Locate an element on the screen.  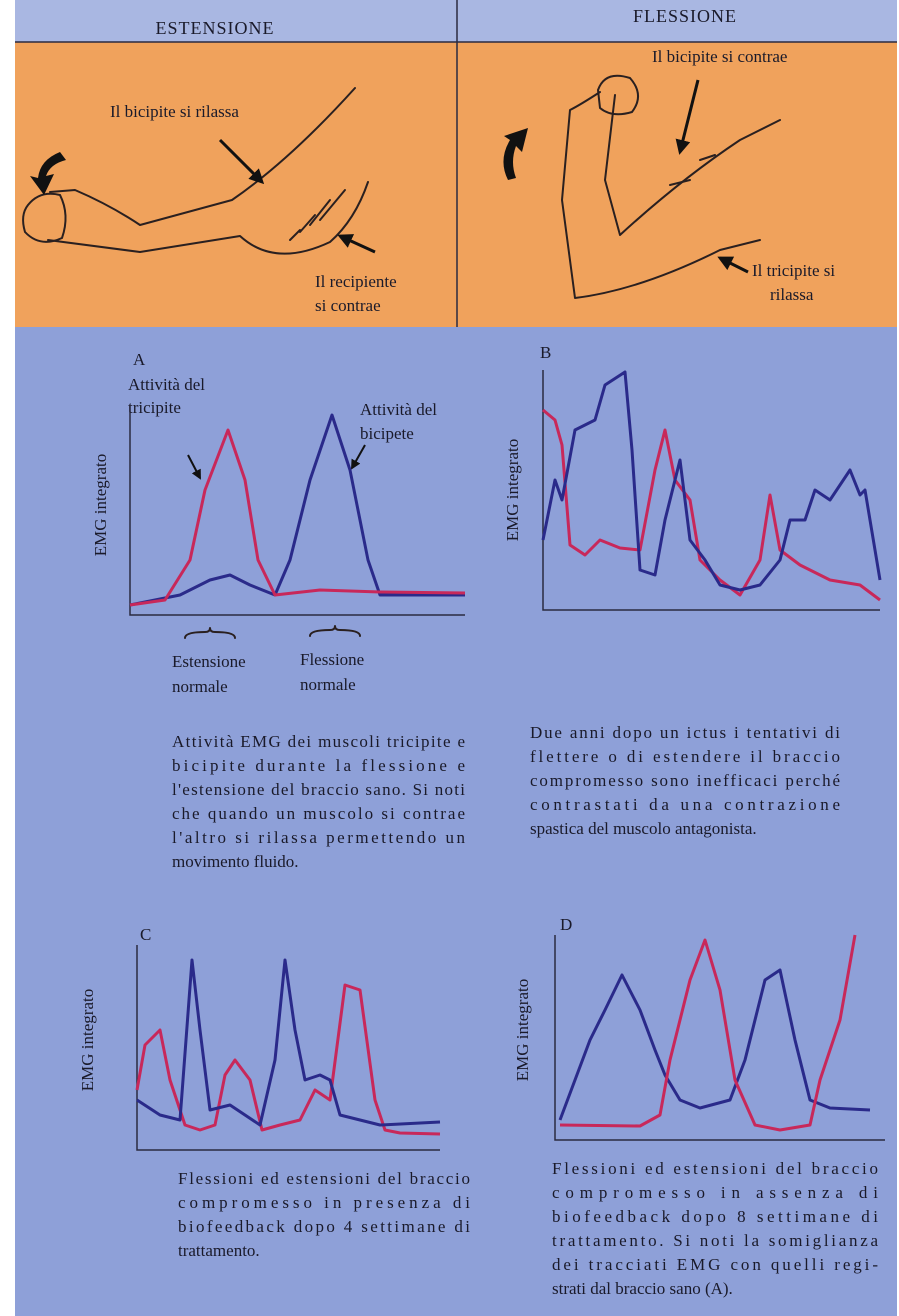
caption-line: dei tracciati EMG con quelli regi- is located at coordinates (715, 1264).